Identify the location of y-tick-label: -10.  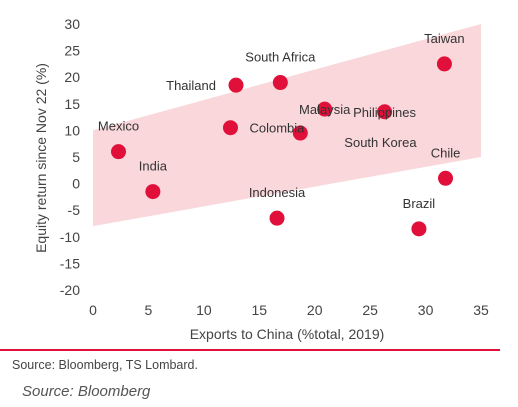
(70, 237).